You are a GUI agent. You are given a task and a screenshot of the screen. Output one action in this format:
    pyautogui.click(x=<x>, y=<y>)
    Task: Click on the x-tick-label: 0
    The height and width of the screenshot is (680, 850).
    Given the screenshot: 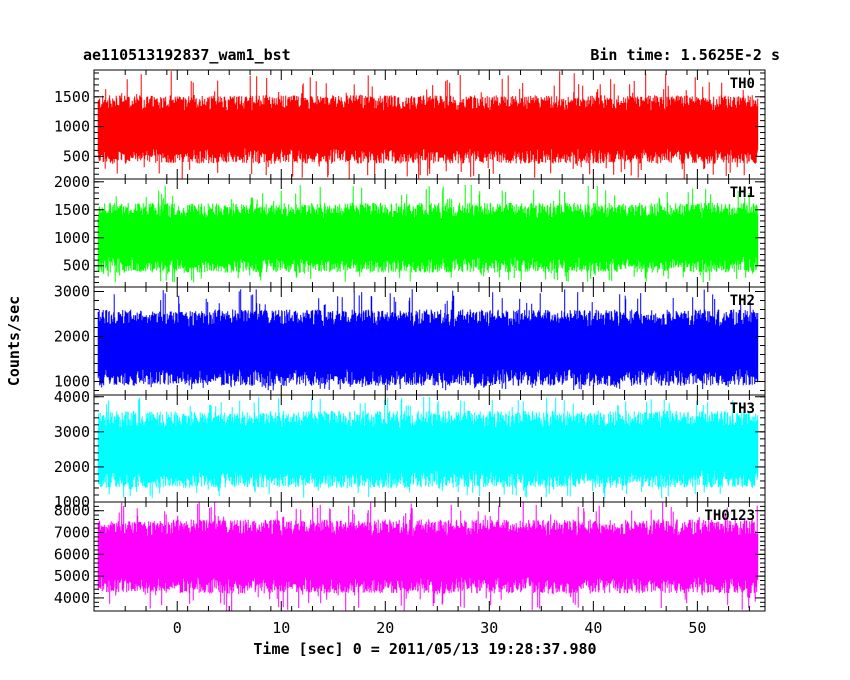 What is the action you would take?
    pyautogui.click(x=177, y=628)
    